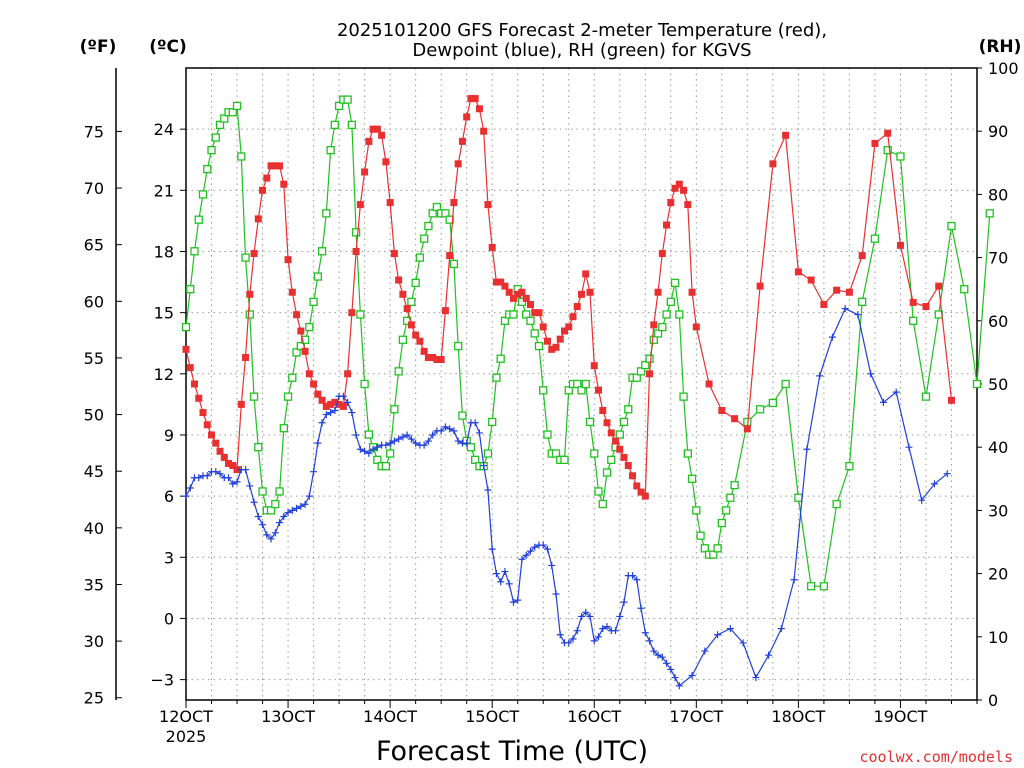  What do you see at coordinates (94, 641) in the screenshot?
I see `fahrenheit-tick-label: 30` at bounding box center [94, 641].